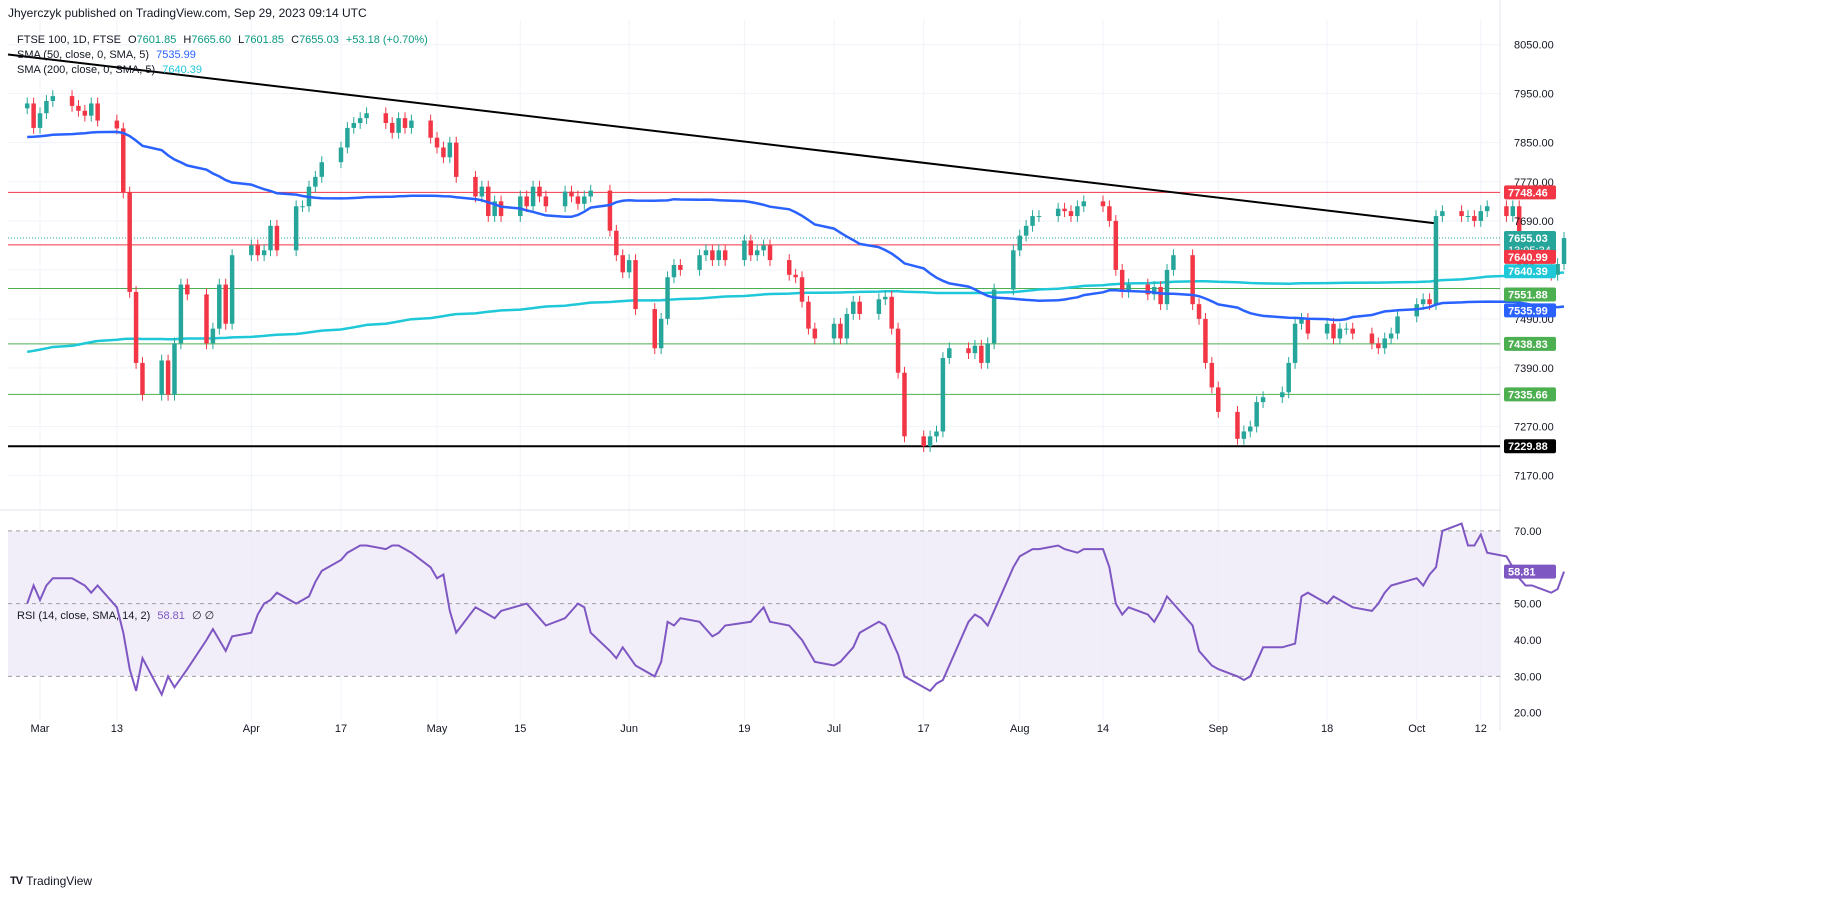 The height and width of the screenshot is (901, 1835). What do you see at coordinates (1534, 477) in the screenshot?
I see `price-tick: 7170.00` at bounding box center [1534, 477].